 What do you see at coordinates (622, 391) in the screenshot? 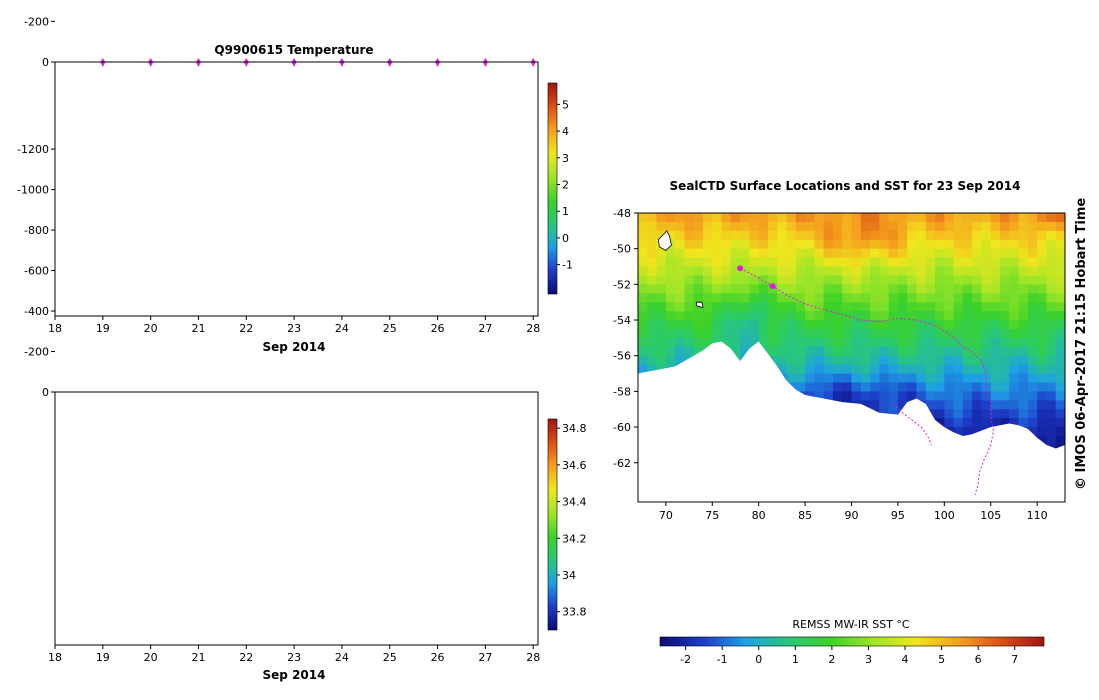
I see `lat-tick-label: -58` at bounding box center [622, 391].